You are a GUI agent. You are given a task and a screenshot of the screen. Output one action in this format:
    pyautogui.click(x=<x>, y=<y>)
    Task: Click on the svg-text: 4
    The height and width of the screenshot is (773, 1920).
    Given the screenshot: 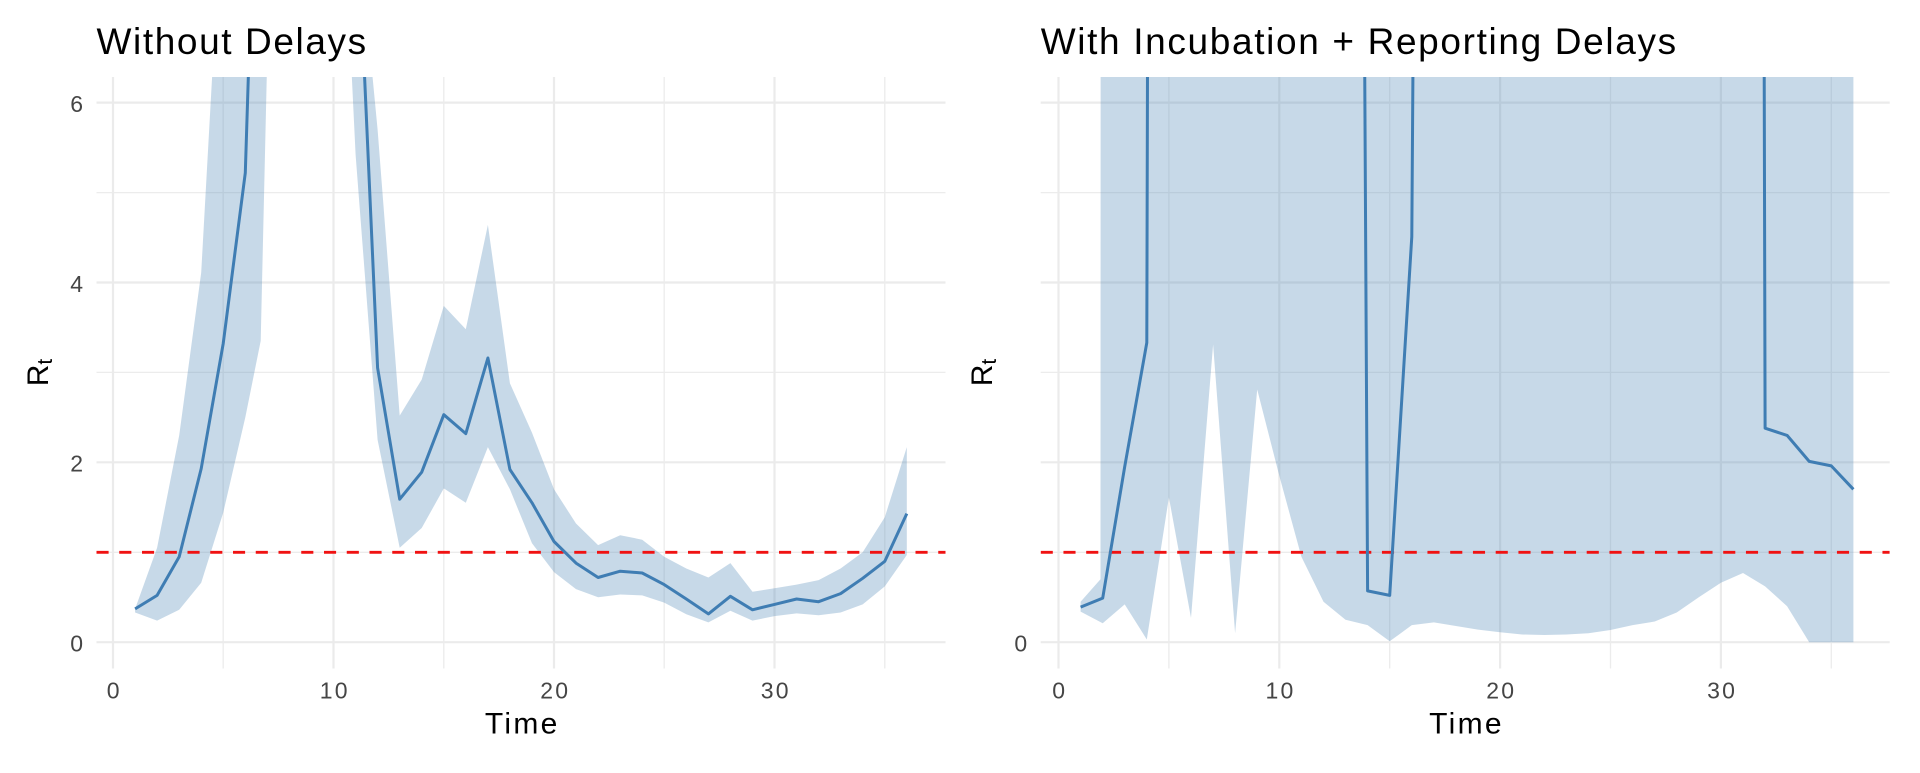 What is the action you would take?
    pyautogui.click(x=76, y=284)
    